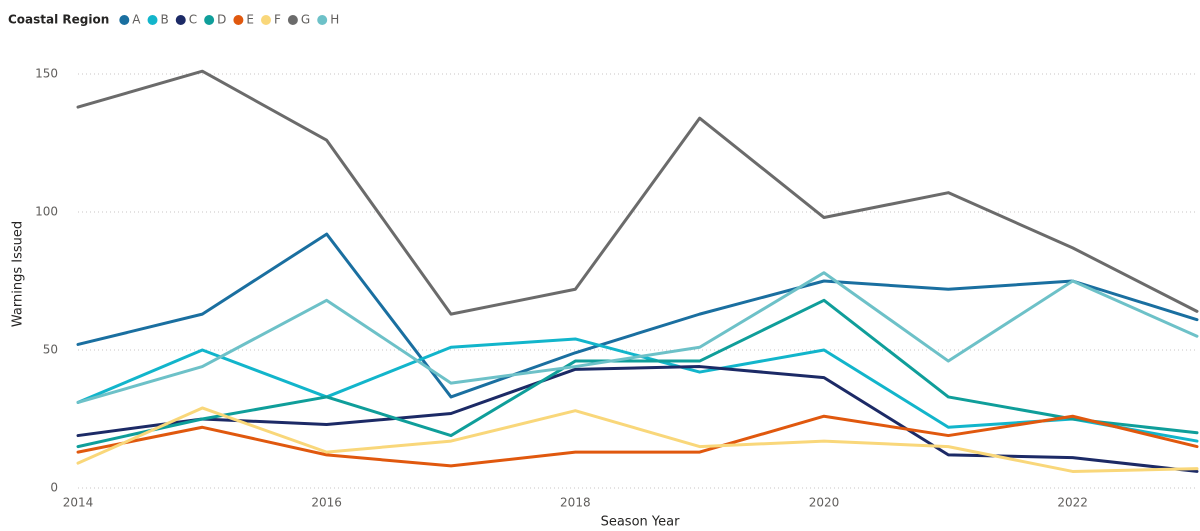  Describe the element at coordinates (640, 522) in the screenshot. I see `x-axis-label: Season Year` at that location.